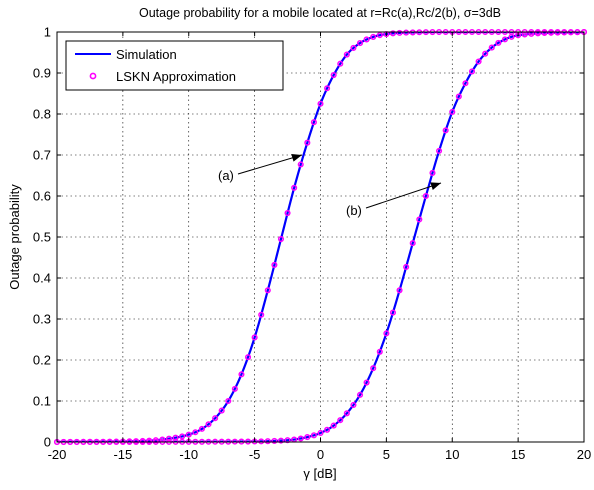 The height and width of the screenshot is (490, 594). Describe the element at coordinates (518, 454) in the screenshot. I see `x-tick-label: 15` at that location.